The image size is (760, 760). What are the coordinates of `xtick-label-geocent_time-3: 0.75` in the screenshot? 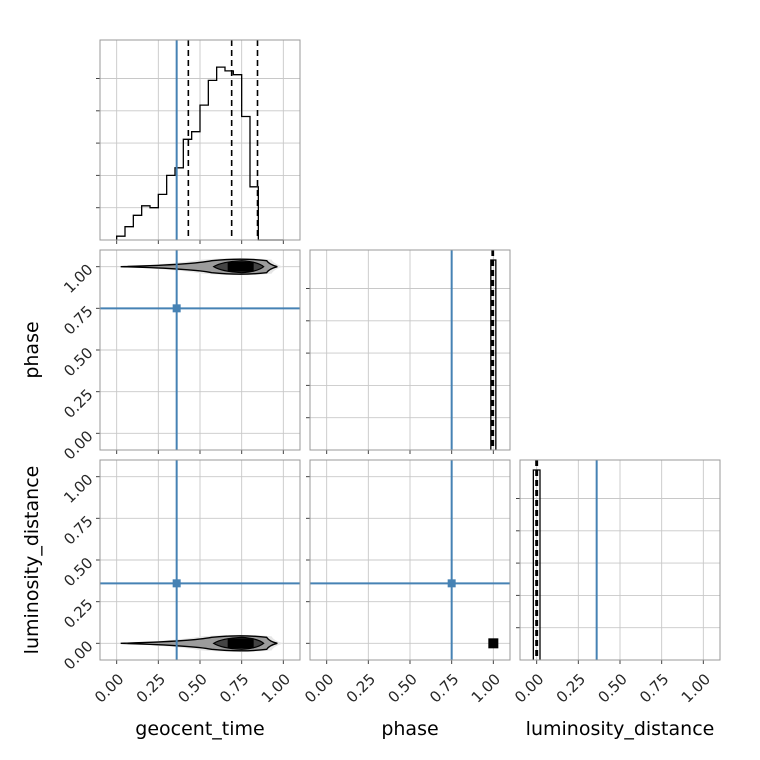 It's located at (234, 688).